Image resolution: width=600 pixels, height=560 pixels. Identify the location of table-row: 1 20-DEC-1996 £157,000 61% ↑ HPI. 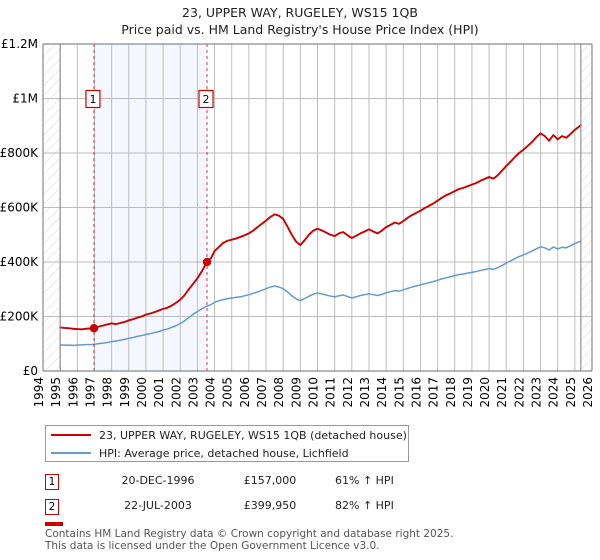
(255, 484).